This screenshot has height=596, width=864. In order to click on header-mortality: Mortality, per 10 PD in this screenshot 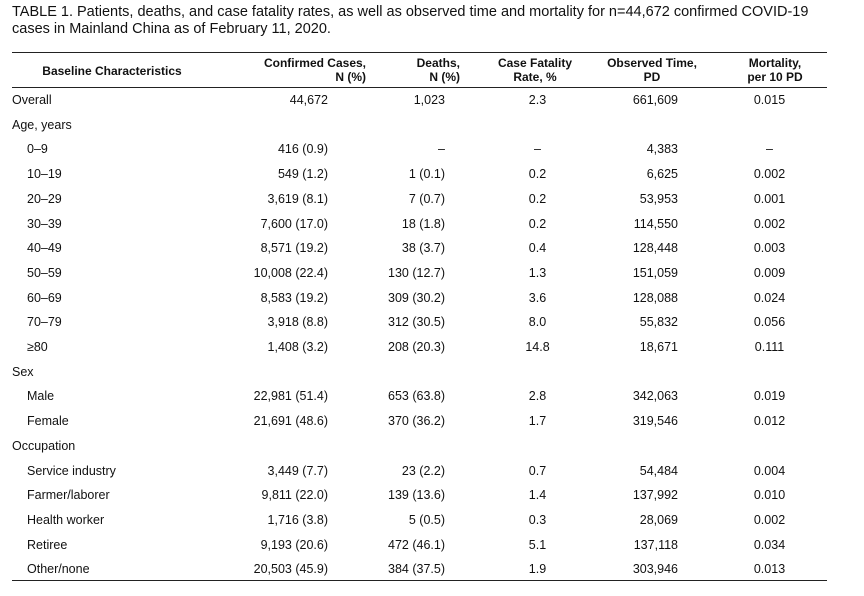, I will do `click(775, 70)`.